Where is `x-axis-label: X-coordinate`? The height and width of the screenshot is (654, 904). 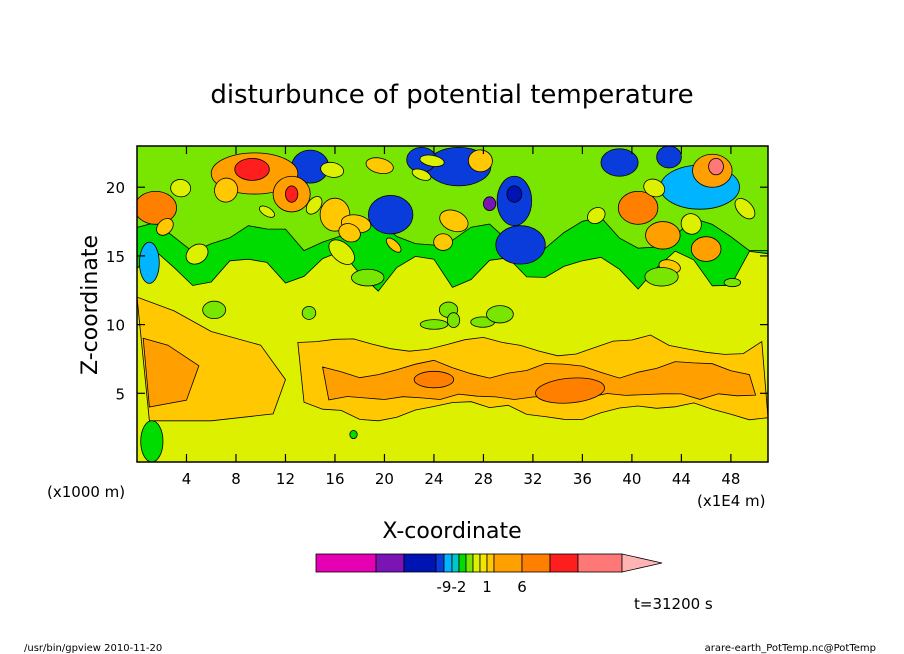
x-axis-label: X-coordinate is located at coordinates (451, 531).